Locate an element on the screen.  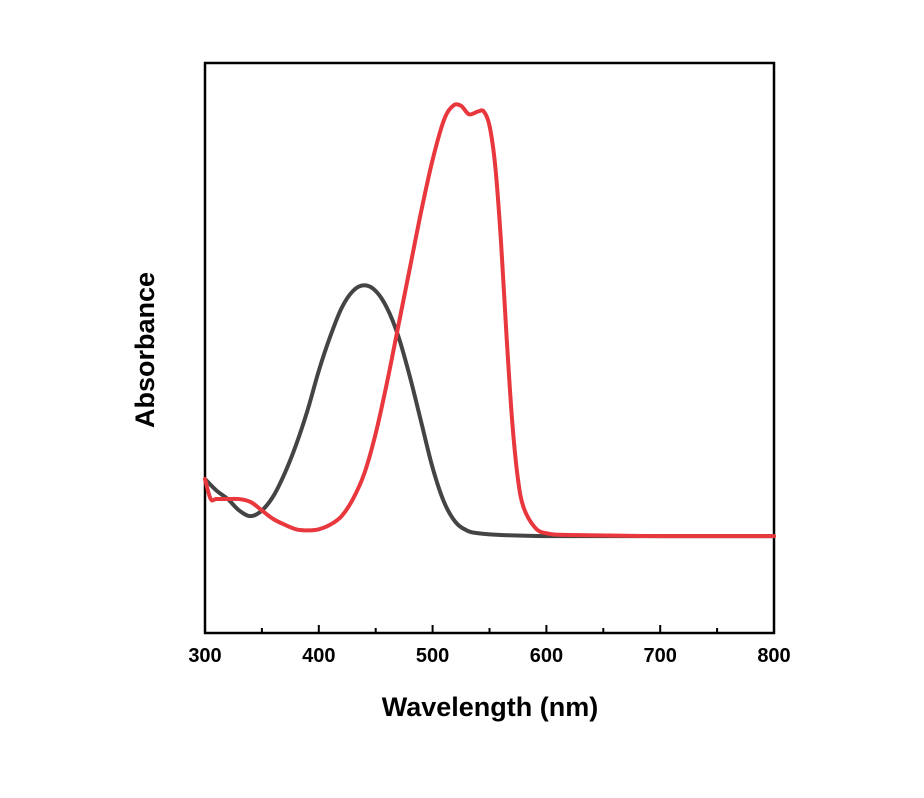
y-axis-title: Absorbance is located at coordinates (145, 350).